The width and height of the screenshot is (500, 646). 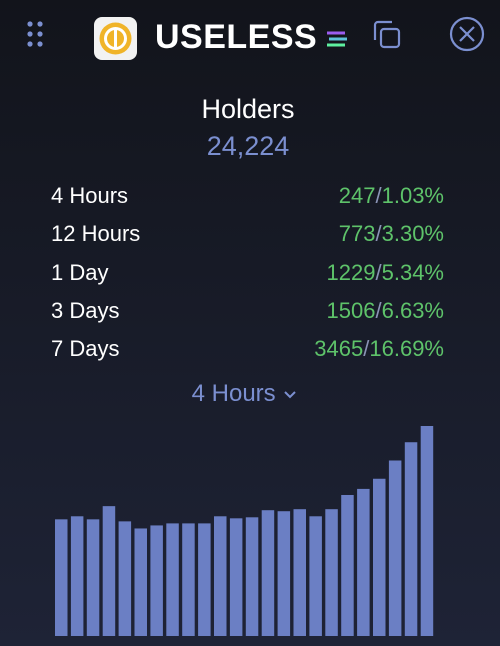 I want to click on stat-value: 247/1.03%, so click(x=391, y=198).